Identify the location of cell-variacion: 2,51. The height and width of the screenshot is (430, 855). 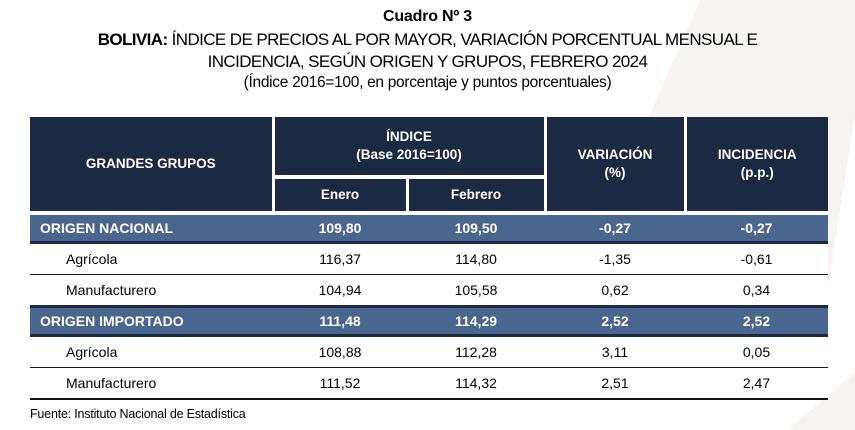
(615, 383).